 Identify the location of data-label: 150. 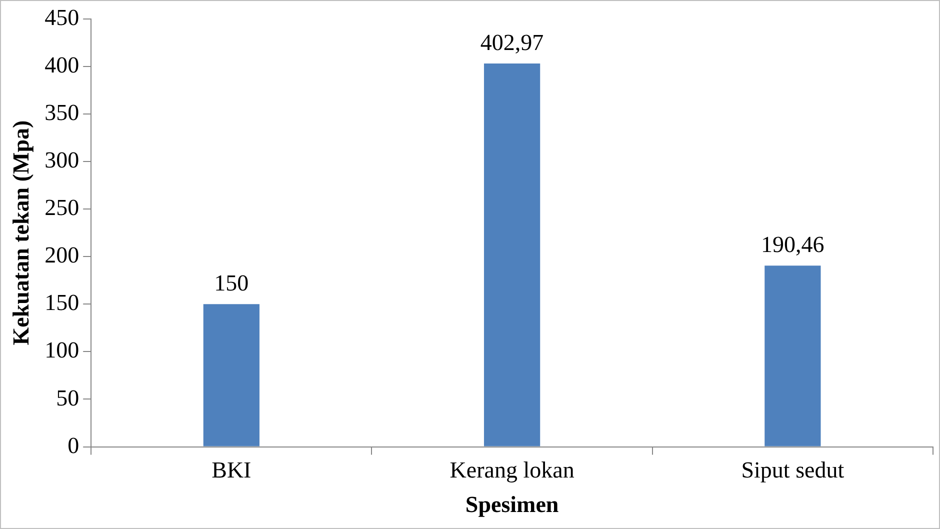
(231, 283).